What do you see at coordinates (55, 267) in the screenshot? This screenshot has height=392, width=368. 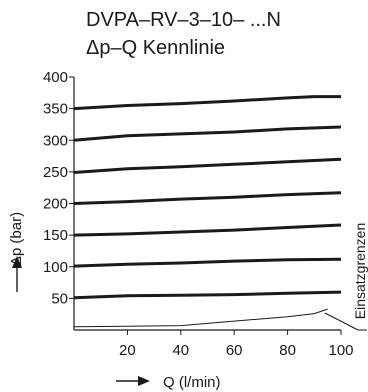 I see `y-tick-label: 100` at bounding box center [55, 267].